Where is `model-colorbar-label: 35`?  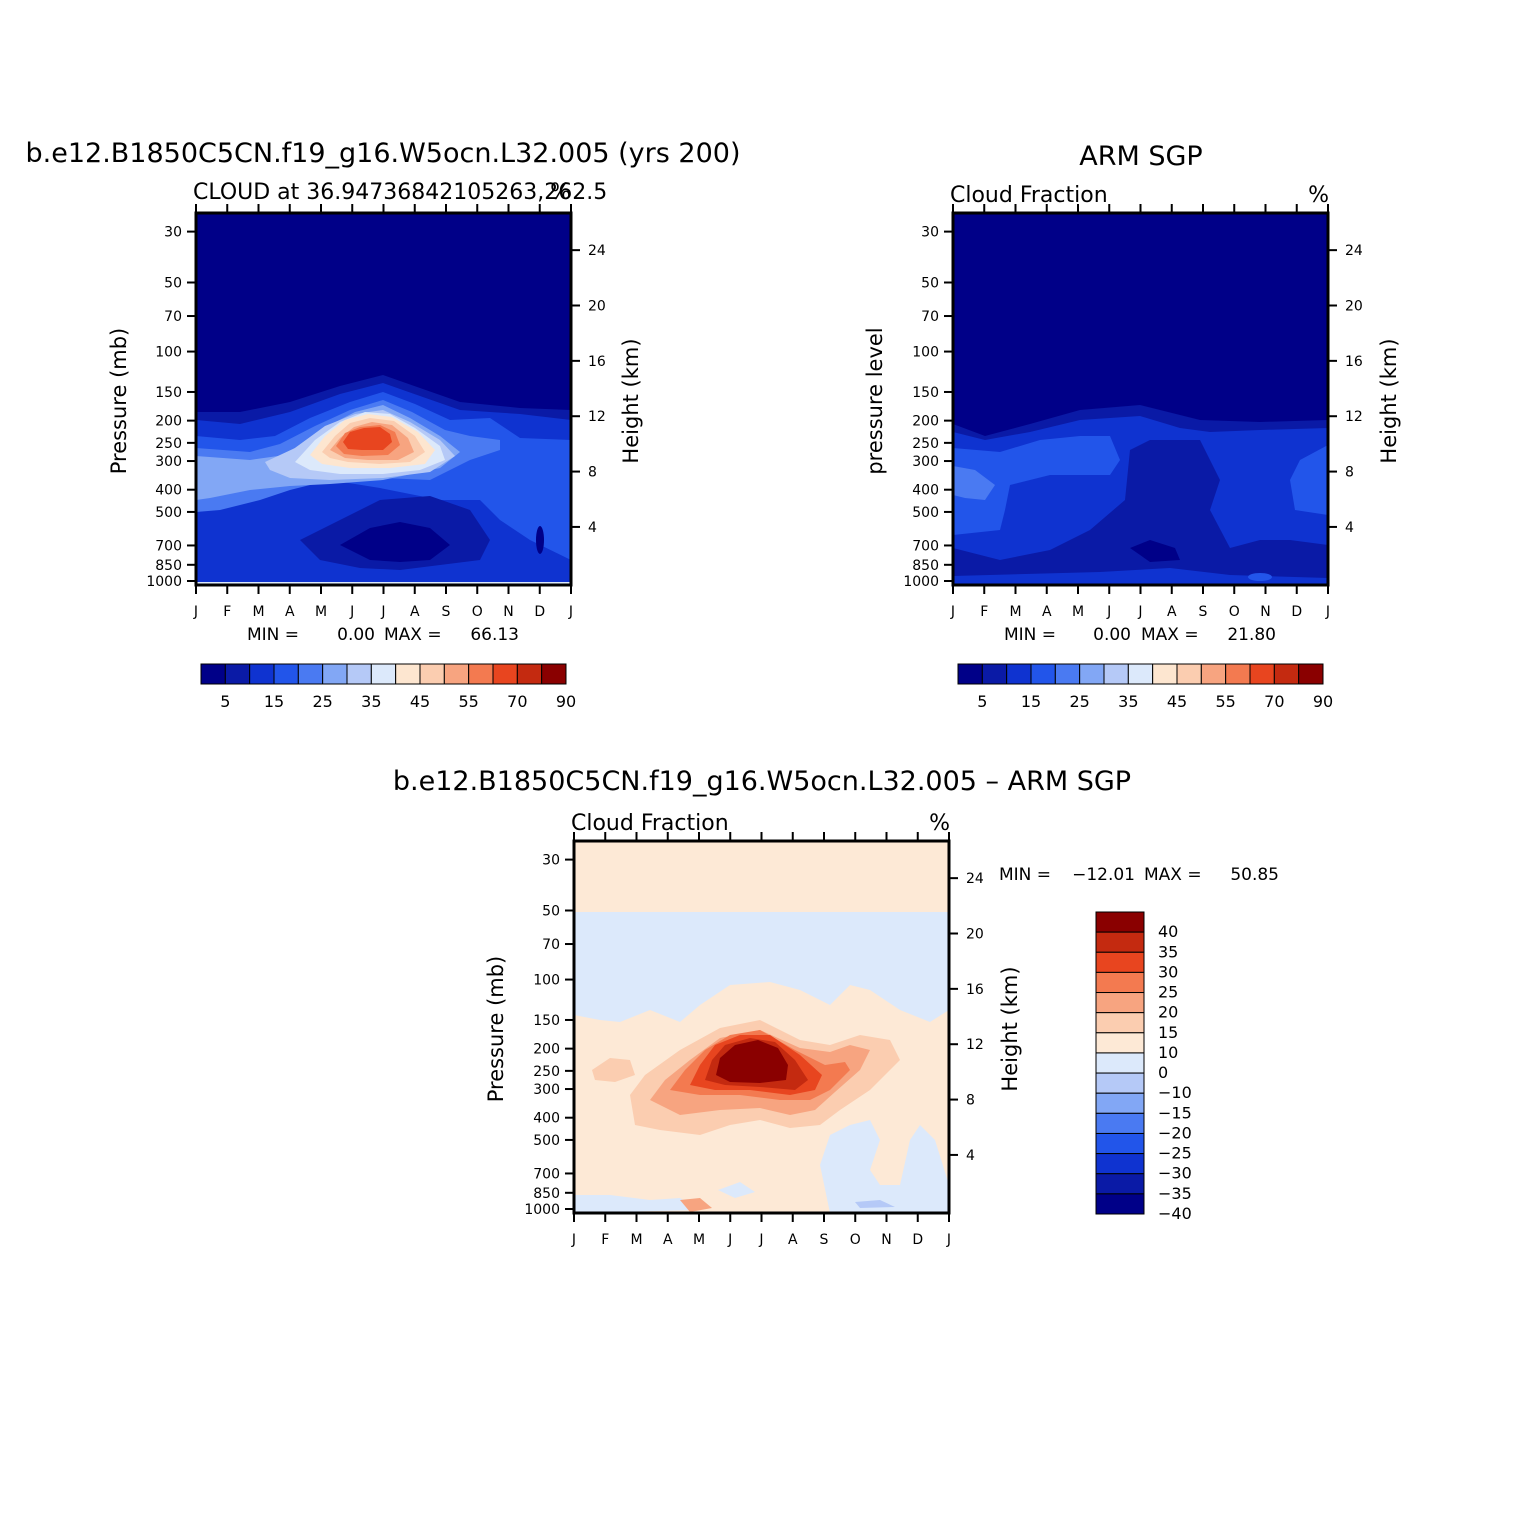 model-colorbar-label: 35 is located at coordinates (371, 701).